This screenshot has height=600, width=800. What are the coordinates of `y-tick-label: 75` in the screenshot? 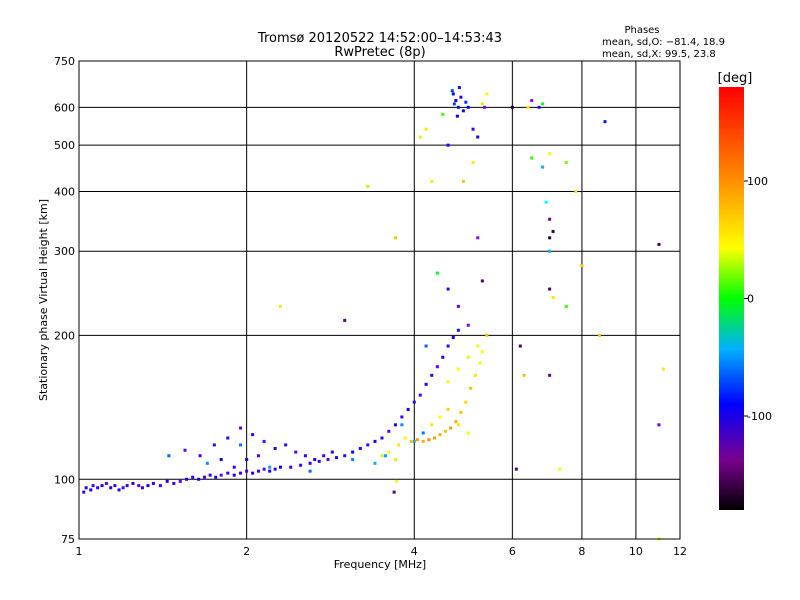 It's located at (68, 539).